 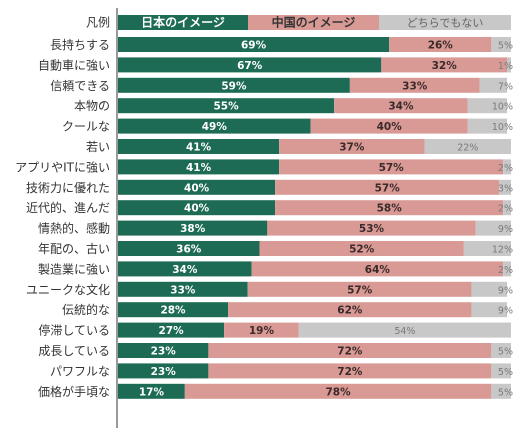 I want to click on data-label-1-12: 57%, so click(x=360, y=290).